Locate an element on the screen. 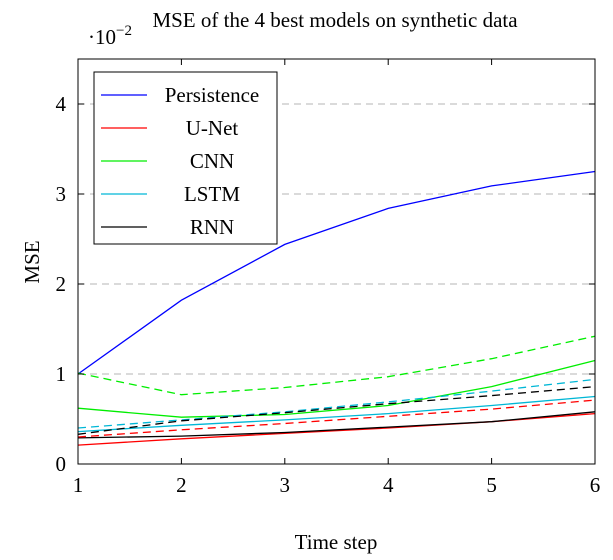 This screenshot has height=560, width=613. y-axis-label: MSE is located at coordinates (32, 261).